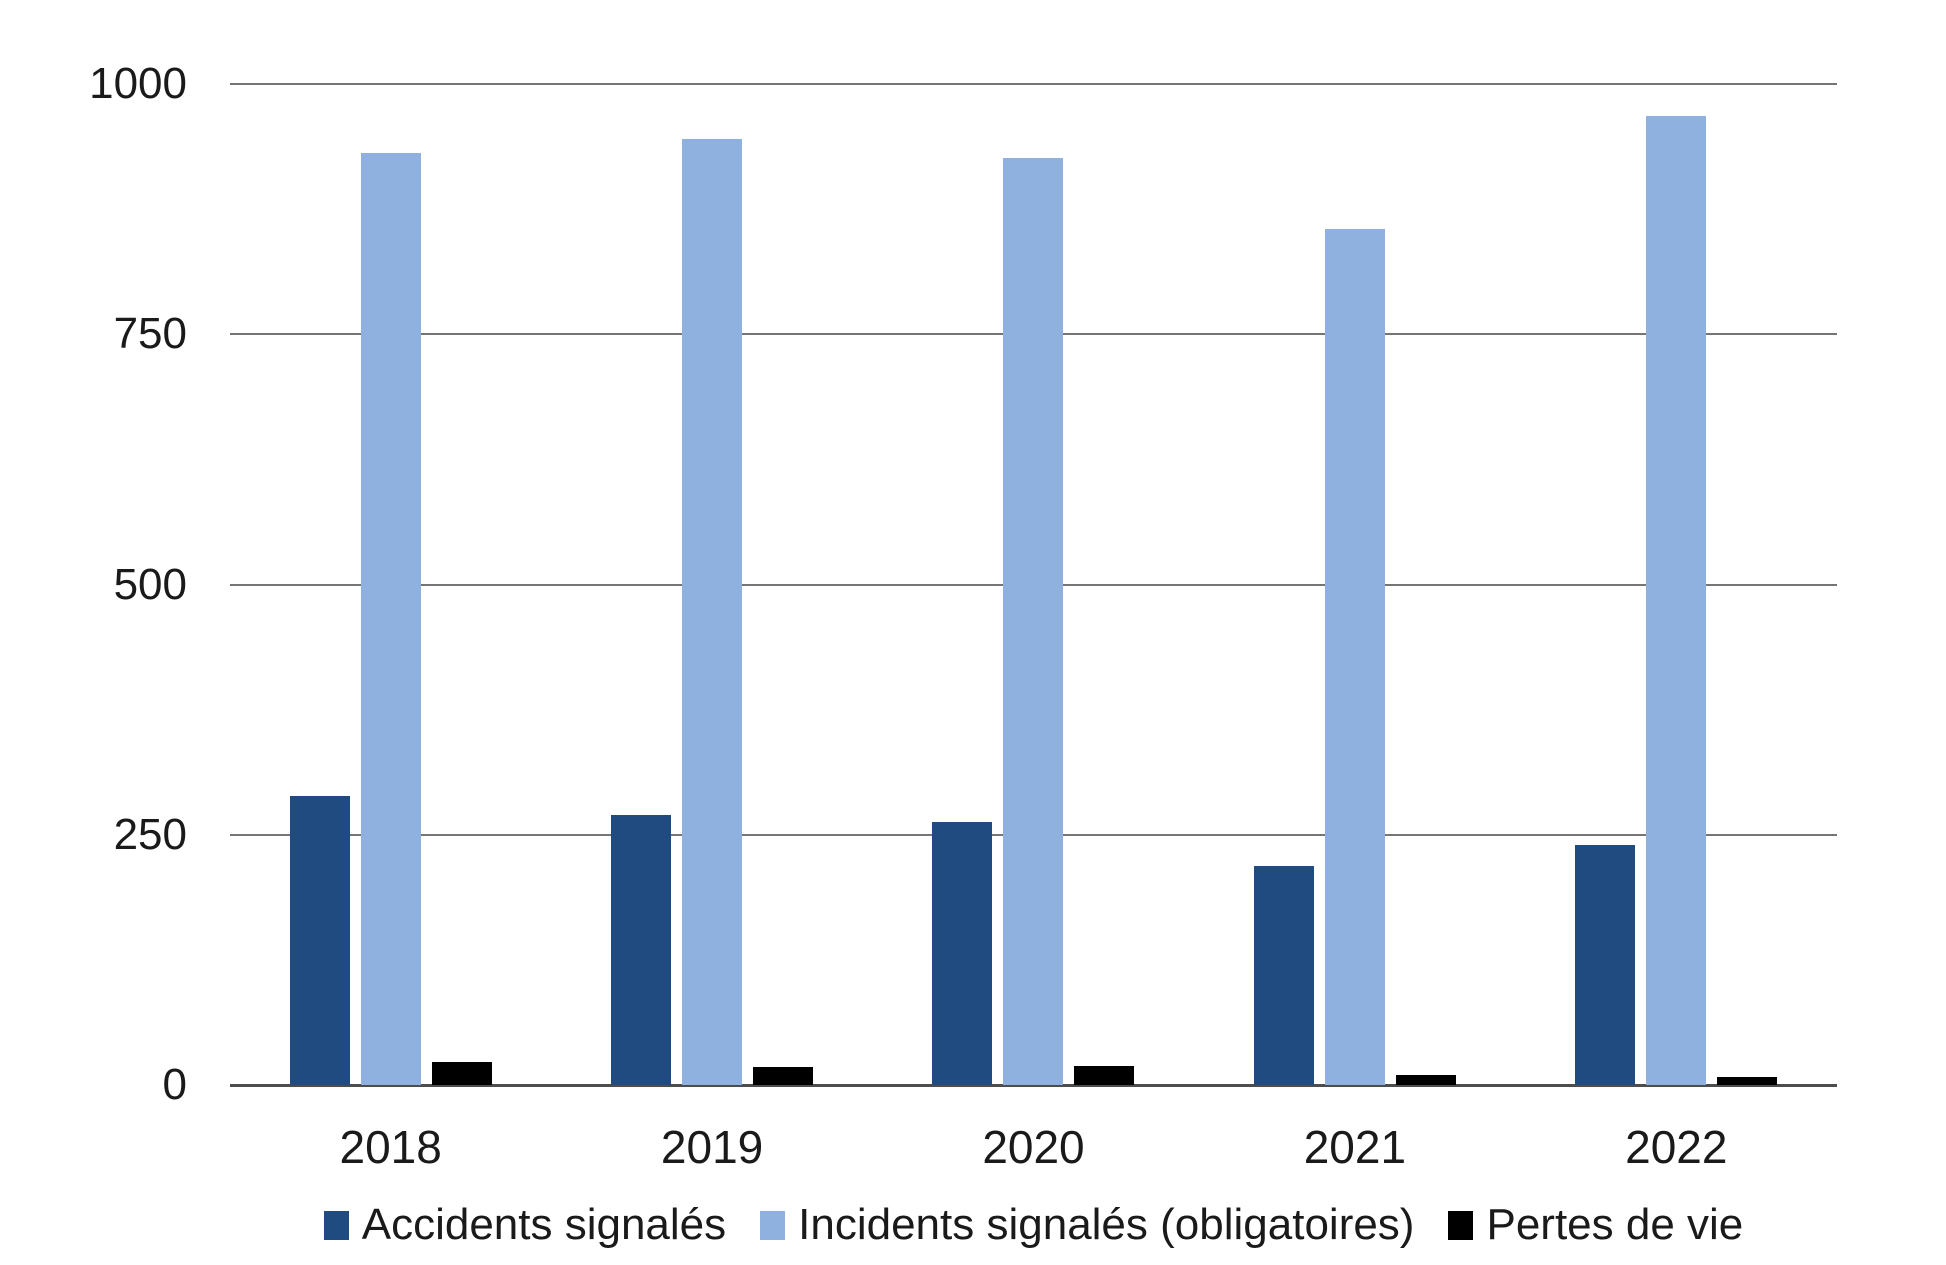 The image size is (1946, 1265). I want to click on x-axis: 2018 2019 2020 2021 2022, so click(1033, 1152).